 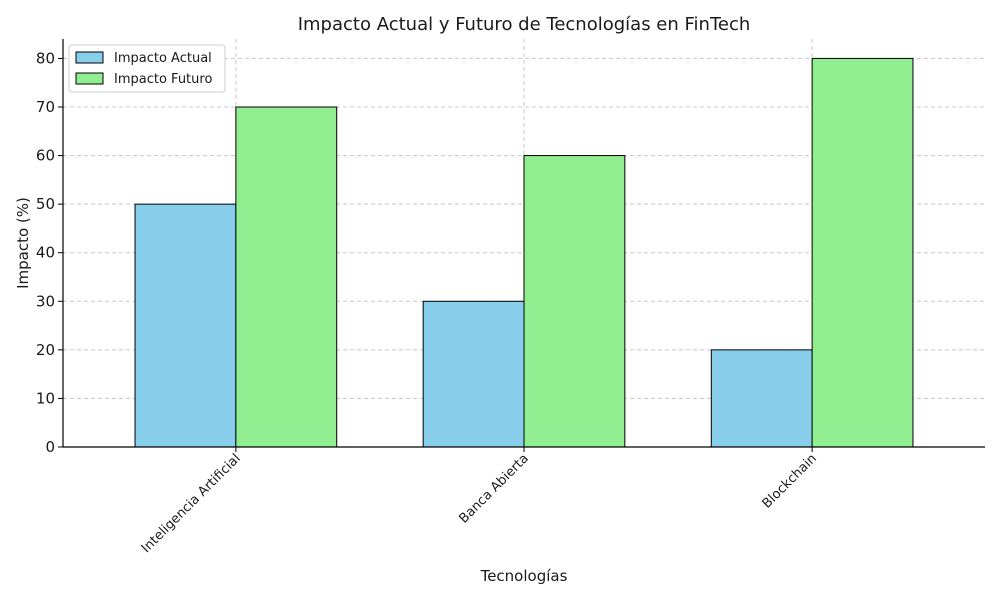 I want to click on y-tick-label: 50, so click(x=45, y=204).